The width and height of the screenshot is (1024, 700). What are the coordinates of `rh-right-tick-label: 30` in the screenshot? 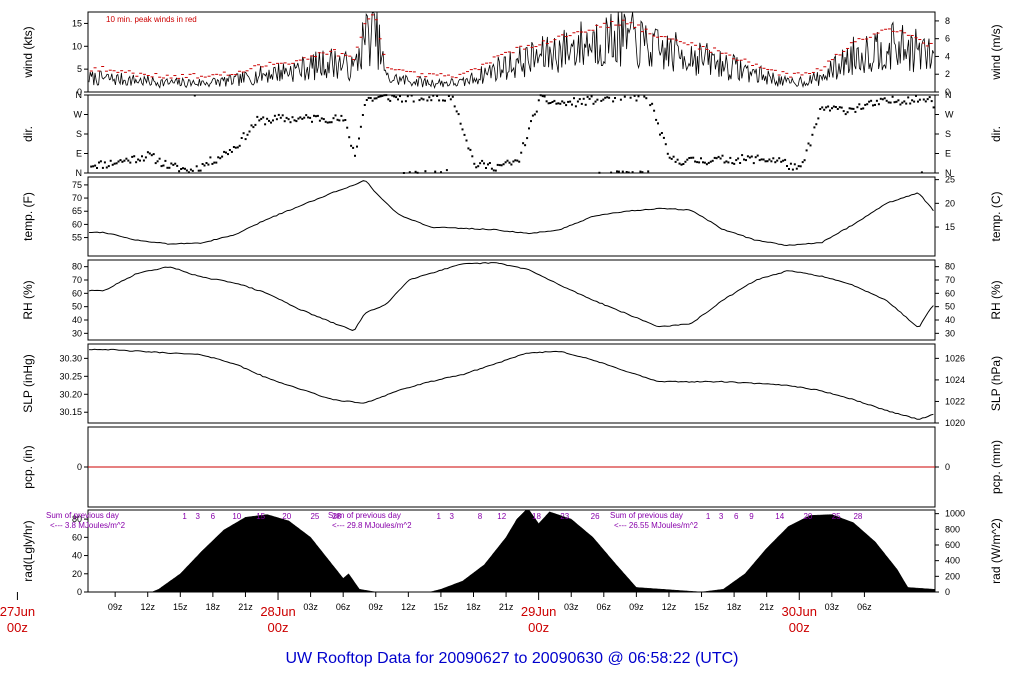 It's located at (950, 333).